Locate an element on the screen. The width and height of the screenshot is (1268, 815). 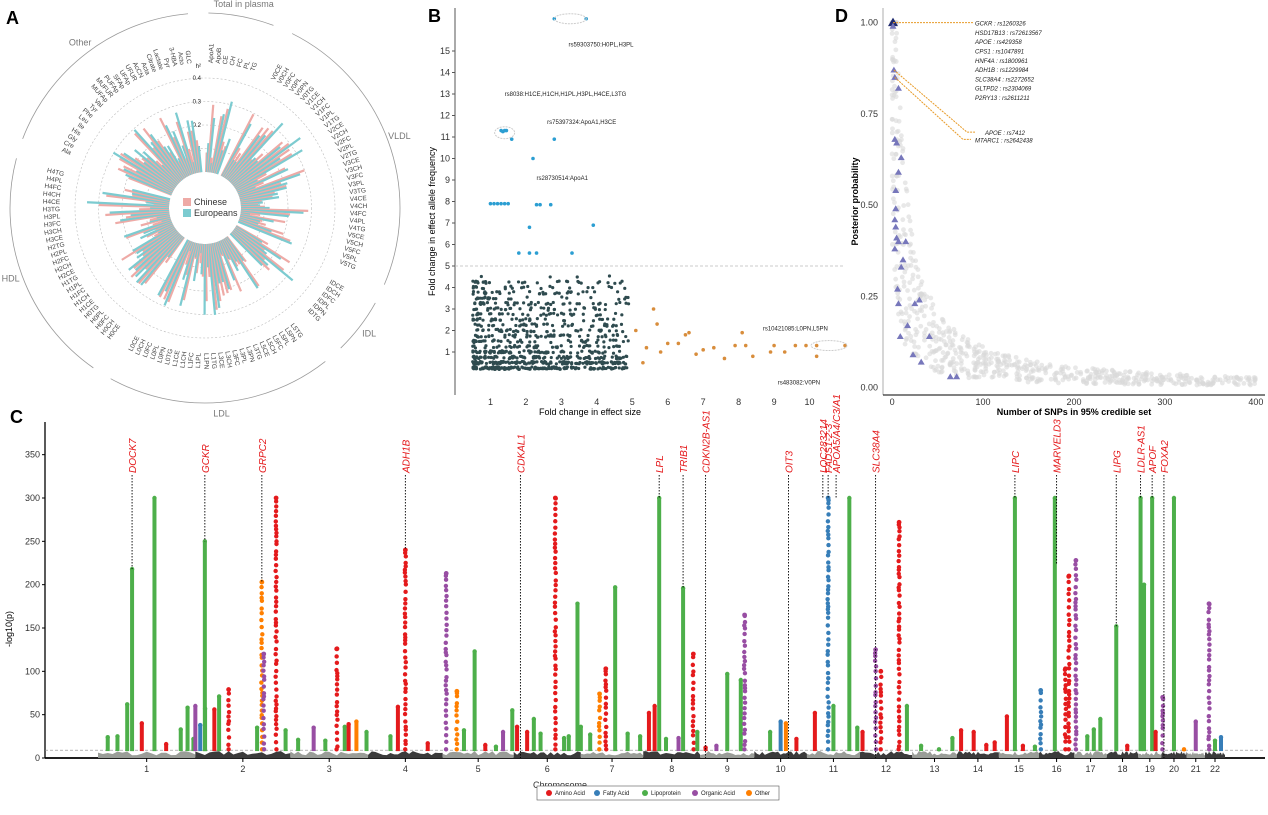
h2-axis-label: h² is located at coordinates (198, 67).